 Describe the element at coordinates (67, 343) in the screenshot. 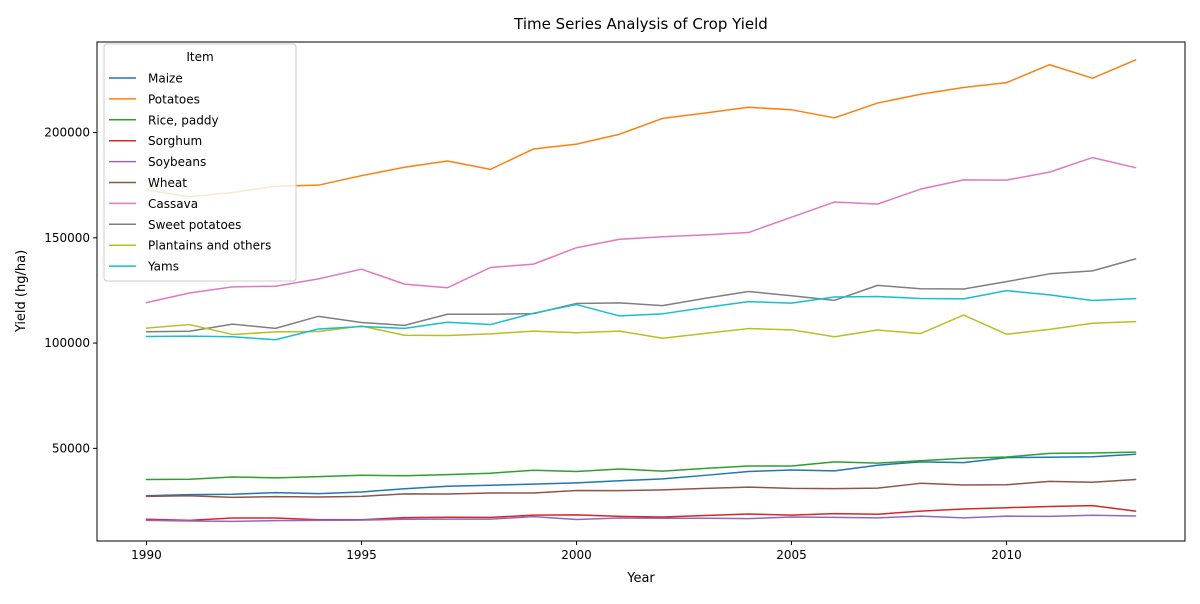

I see `y-tick-label: 100000` at that location.